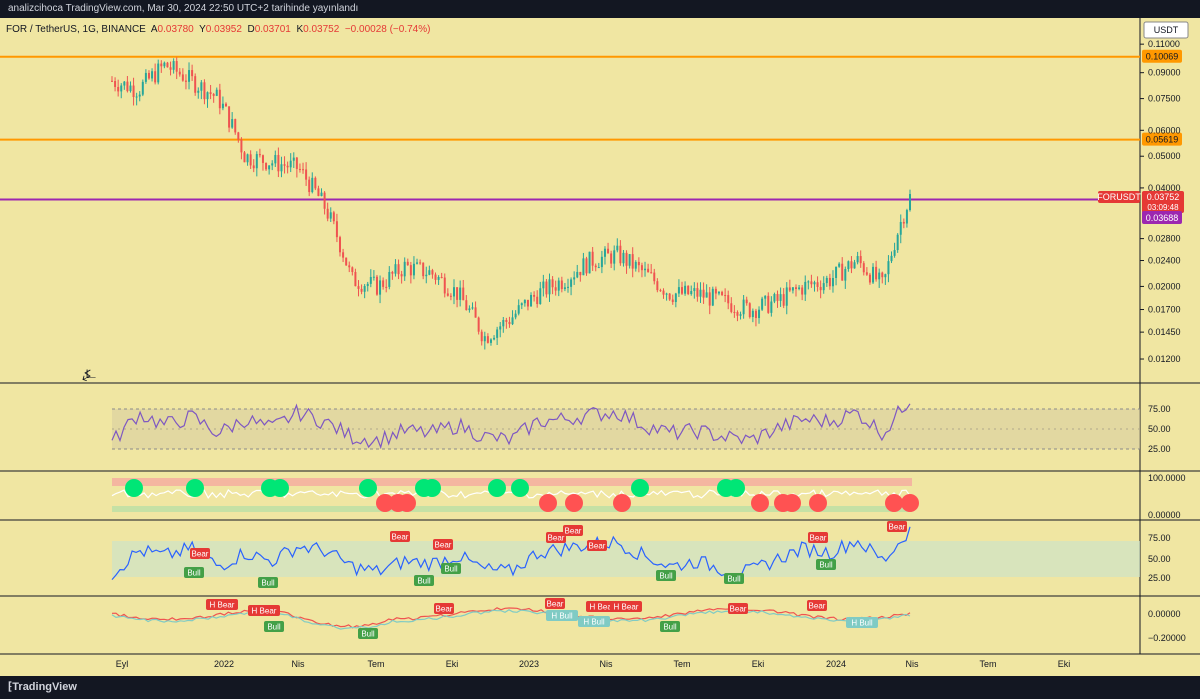 The width and height of the screenshot is (1200, 699). Describe the element at coordinates (1159, 409) in the screenshot. I see `rsi-tick-label: 75.00` at that location.